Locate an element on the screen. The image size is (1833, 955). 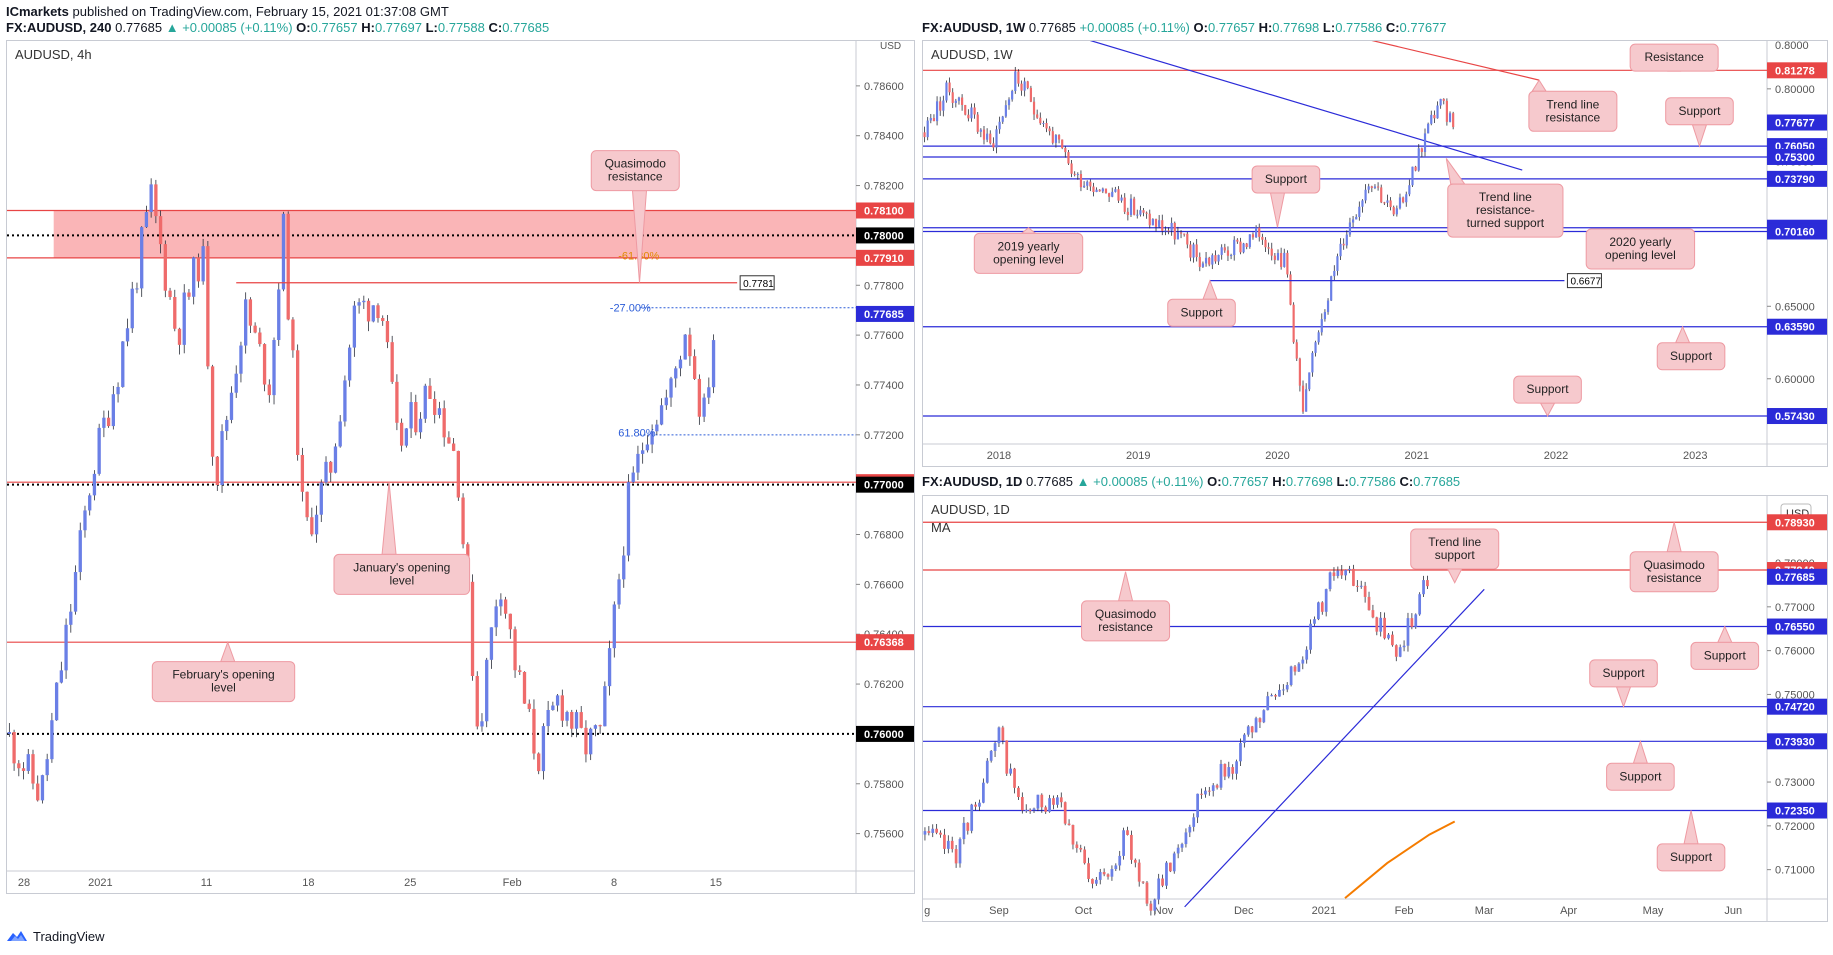
h4-x-tick-label: 28 is located at coordinates (24, 883).